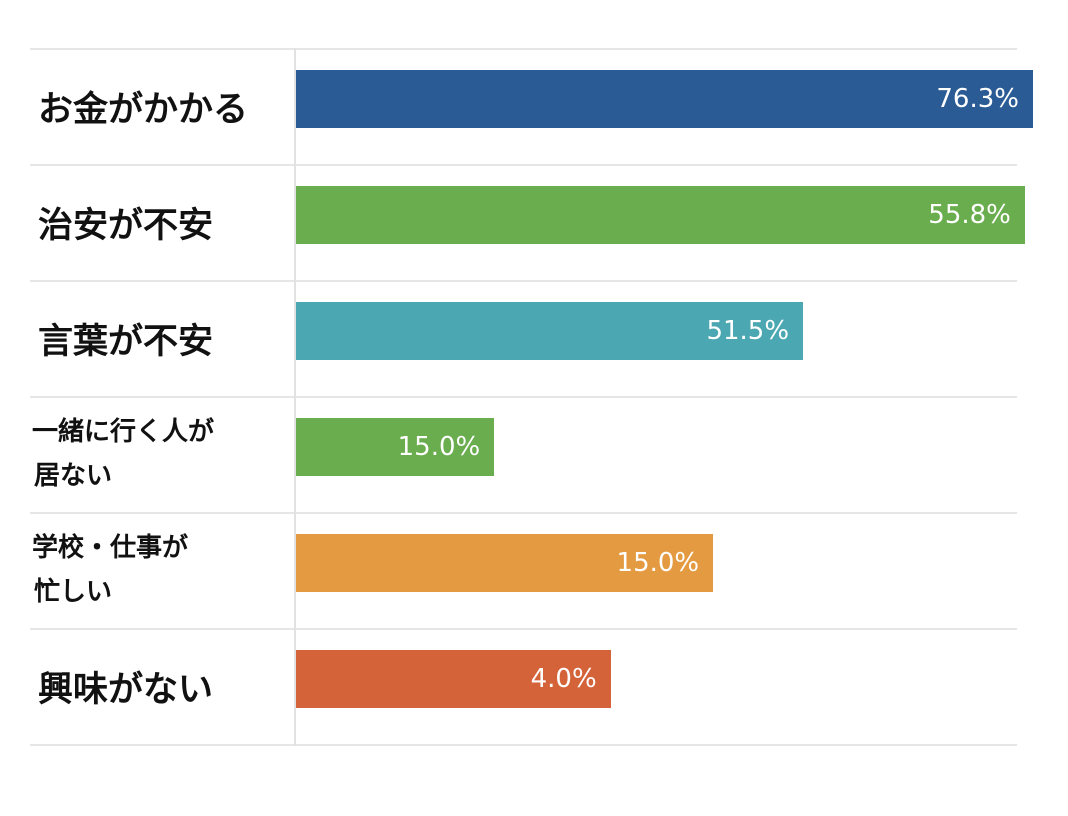  I want to click on data-label: 55.8%, so click(969, 215).